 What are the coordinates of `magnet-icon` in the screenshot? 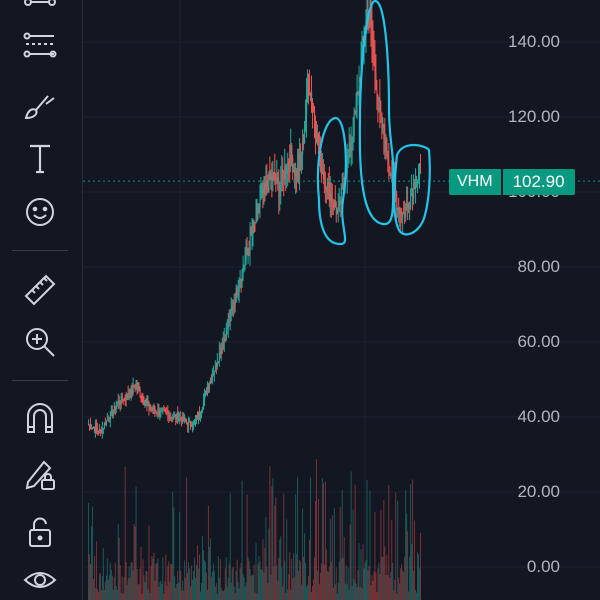 It's located at (40, 418).